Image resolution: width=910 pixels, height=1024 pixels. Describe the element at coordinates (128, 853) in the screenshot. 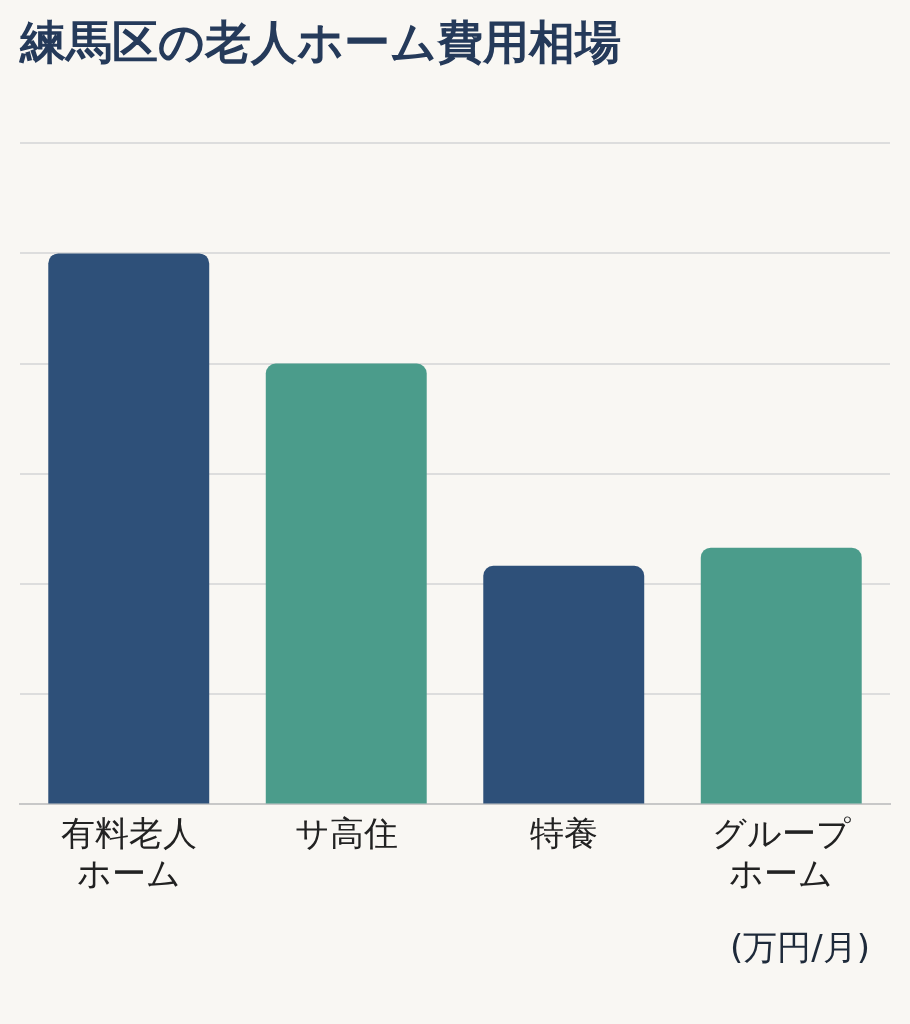

I see `x-tick-label: 有料老人ホーム` at that location.